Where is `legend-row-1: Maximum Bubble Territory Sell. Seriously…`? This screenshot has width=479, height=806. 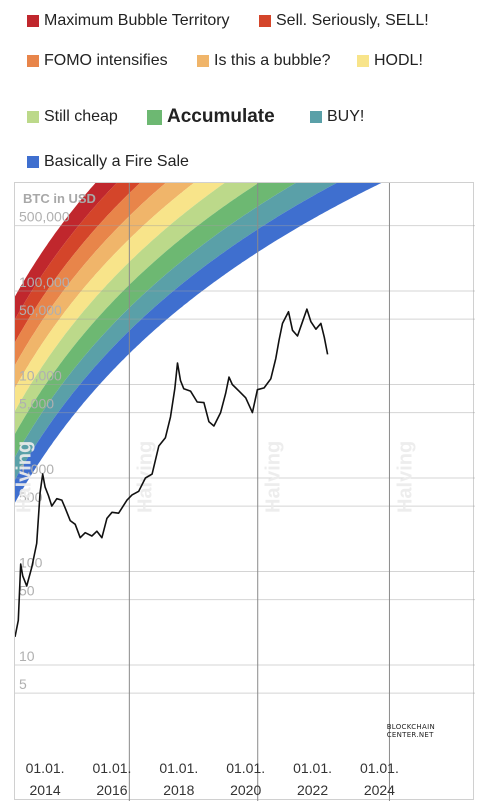 legend-row-1: Maximum Bubble Territory Sell. Seriously… is located at coordinates (239, 23).